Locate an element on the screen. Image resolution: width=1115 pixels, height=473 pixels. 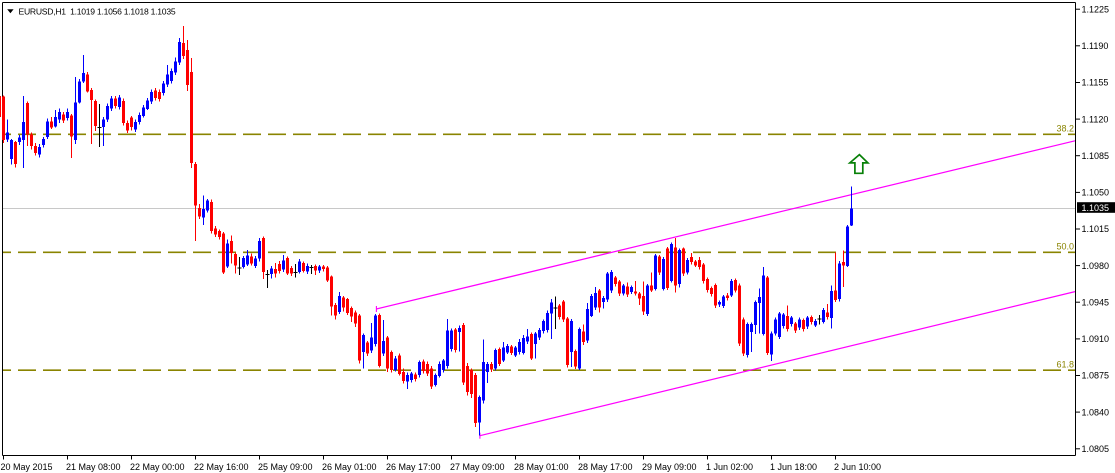
svg-text: 1.1225 is located at coordinates (1096, 9).